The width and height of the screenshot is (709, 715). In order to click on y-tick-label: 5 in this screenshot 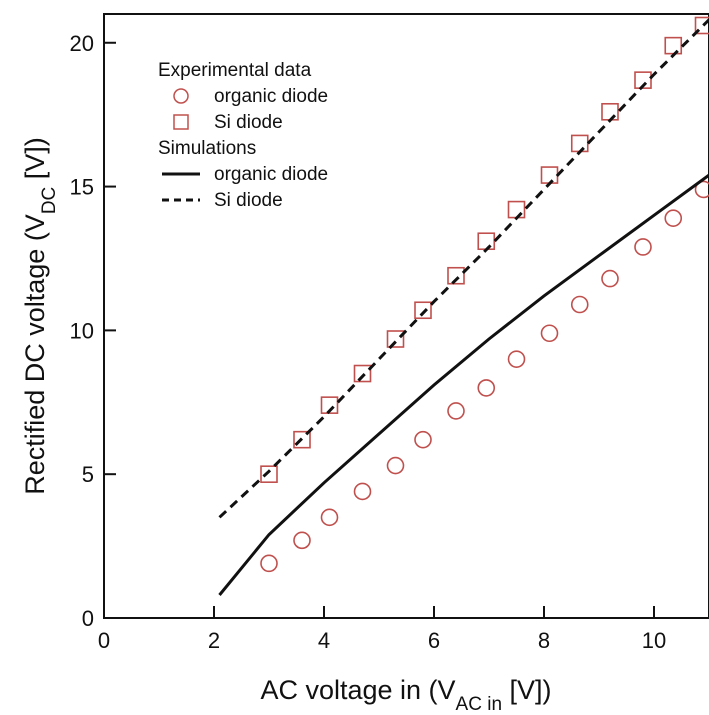, I will do `click(88, 474)`.